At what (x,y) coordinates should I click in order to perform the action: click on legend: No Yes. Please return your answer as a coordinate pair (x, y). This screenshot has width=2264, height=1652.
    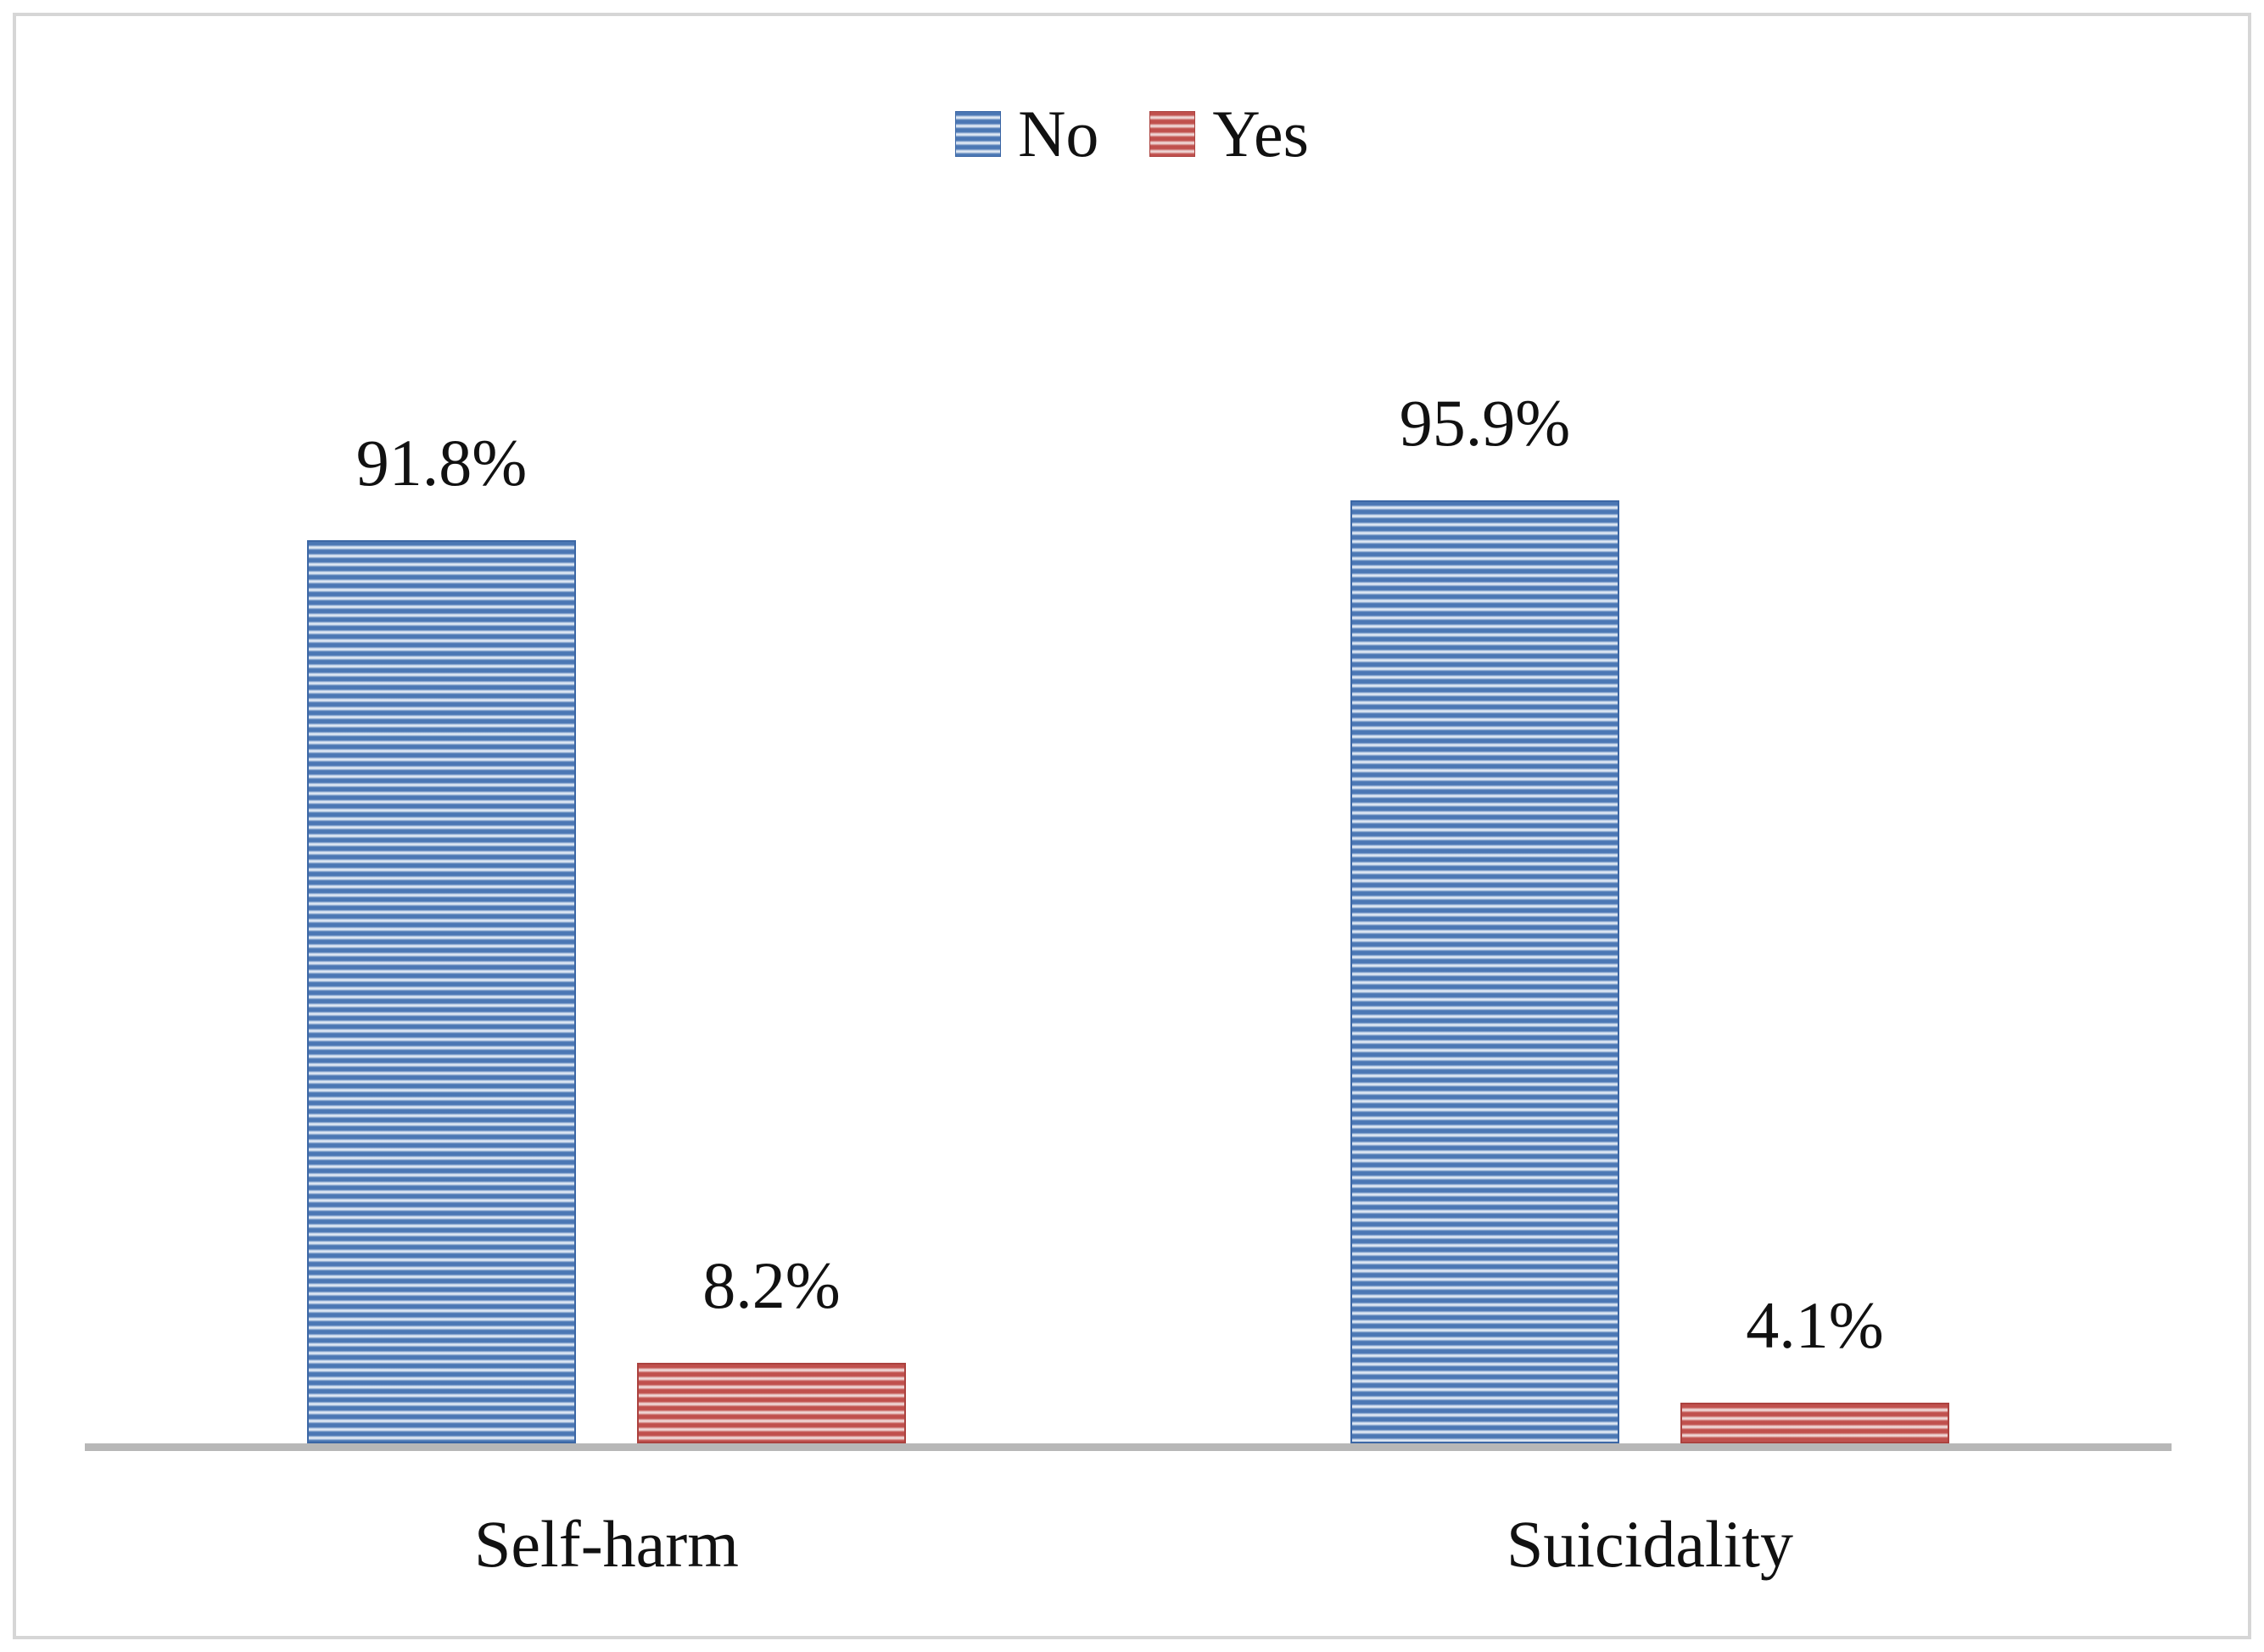
    Looking at the image, I should click on (1132, 134).